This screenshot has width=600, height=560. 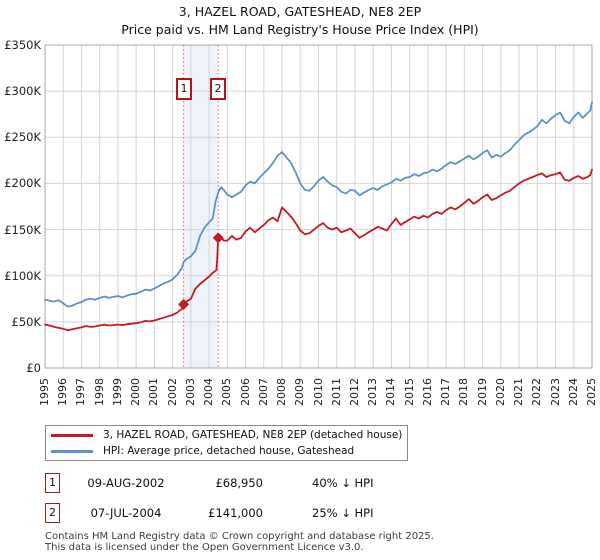 What do you see at coordinates (52, 483) in the screenshot?
I see `sale-1-number-badge: 1` at bounding box center [52, 483].